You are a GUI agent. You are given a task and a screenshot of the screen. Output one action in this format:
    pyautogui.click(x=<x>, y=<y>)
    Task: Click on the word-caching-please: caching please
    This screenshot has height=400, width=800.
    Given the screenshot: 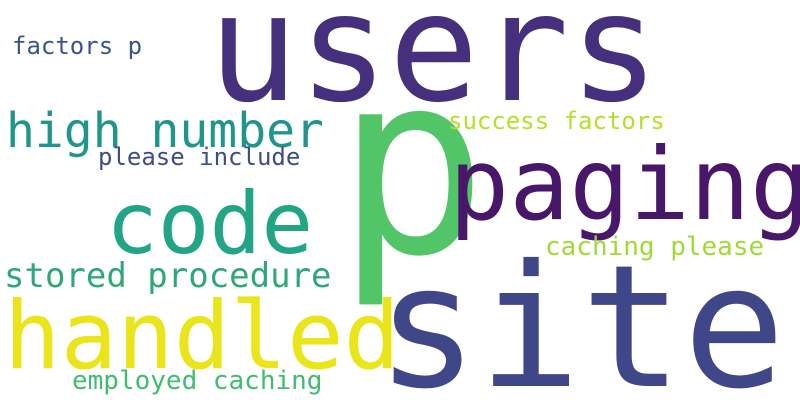 What is the action you would take?
    pyautogui.click(x=655, y=247)
    